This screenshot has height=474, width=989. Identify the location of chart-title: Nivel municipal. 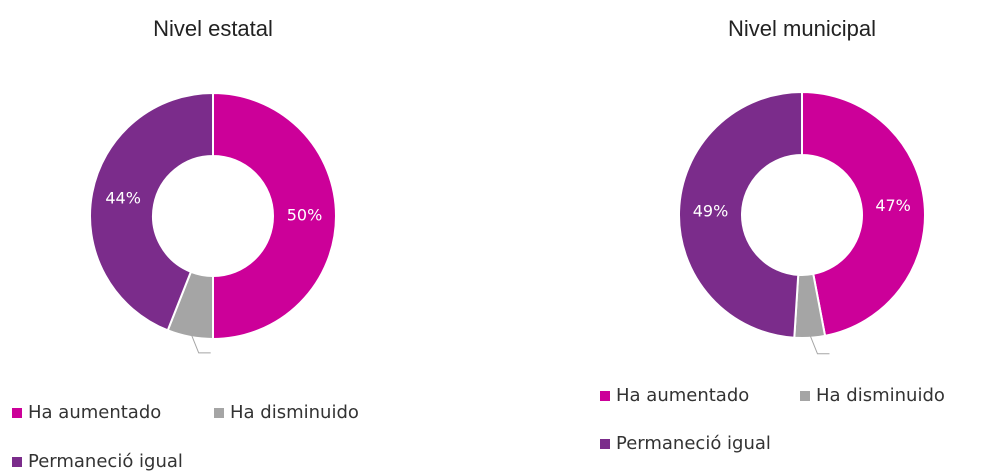
(802, 28).